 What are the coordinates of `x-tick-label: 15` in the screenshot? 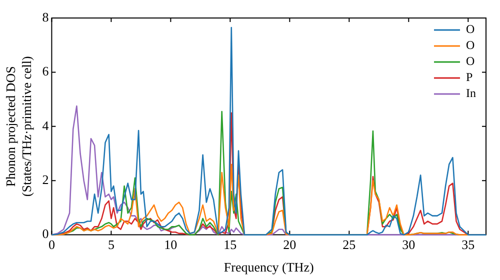 It's located at (230, 244).